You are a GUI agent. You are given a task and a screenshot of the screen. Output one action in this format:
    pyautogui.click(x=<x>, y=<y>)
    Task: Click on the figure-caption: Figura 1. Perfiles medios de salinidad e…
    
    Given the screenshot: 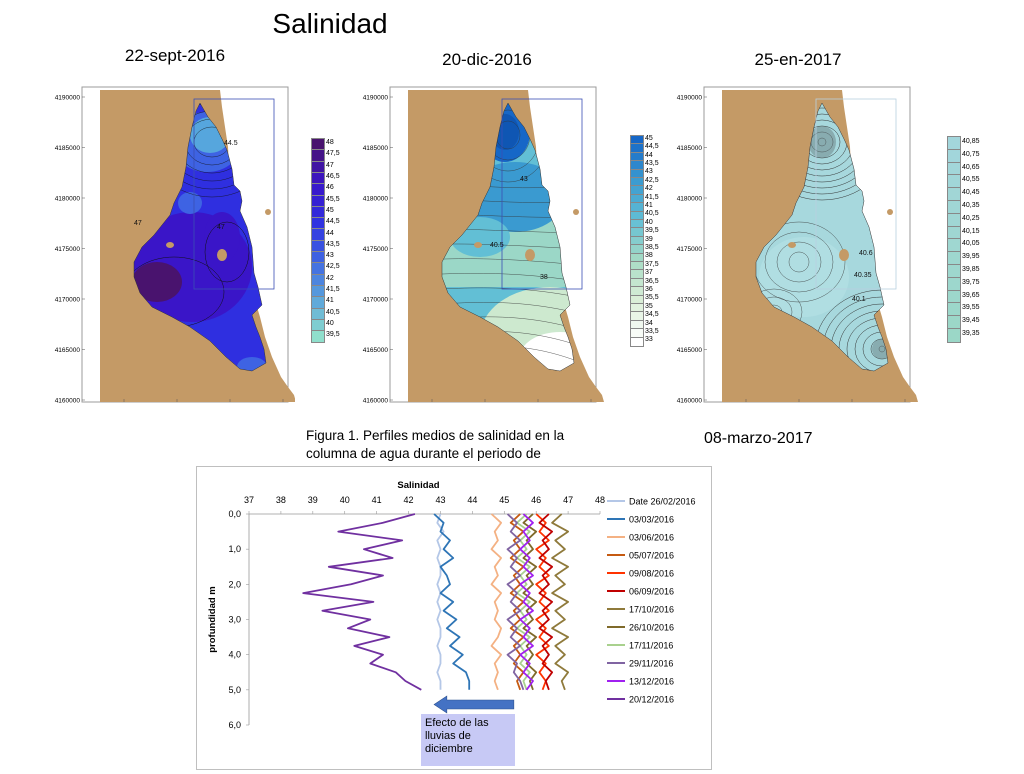 What is the action you would take?
    pyautogui.click(x=435, y=444)
    